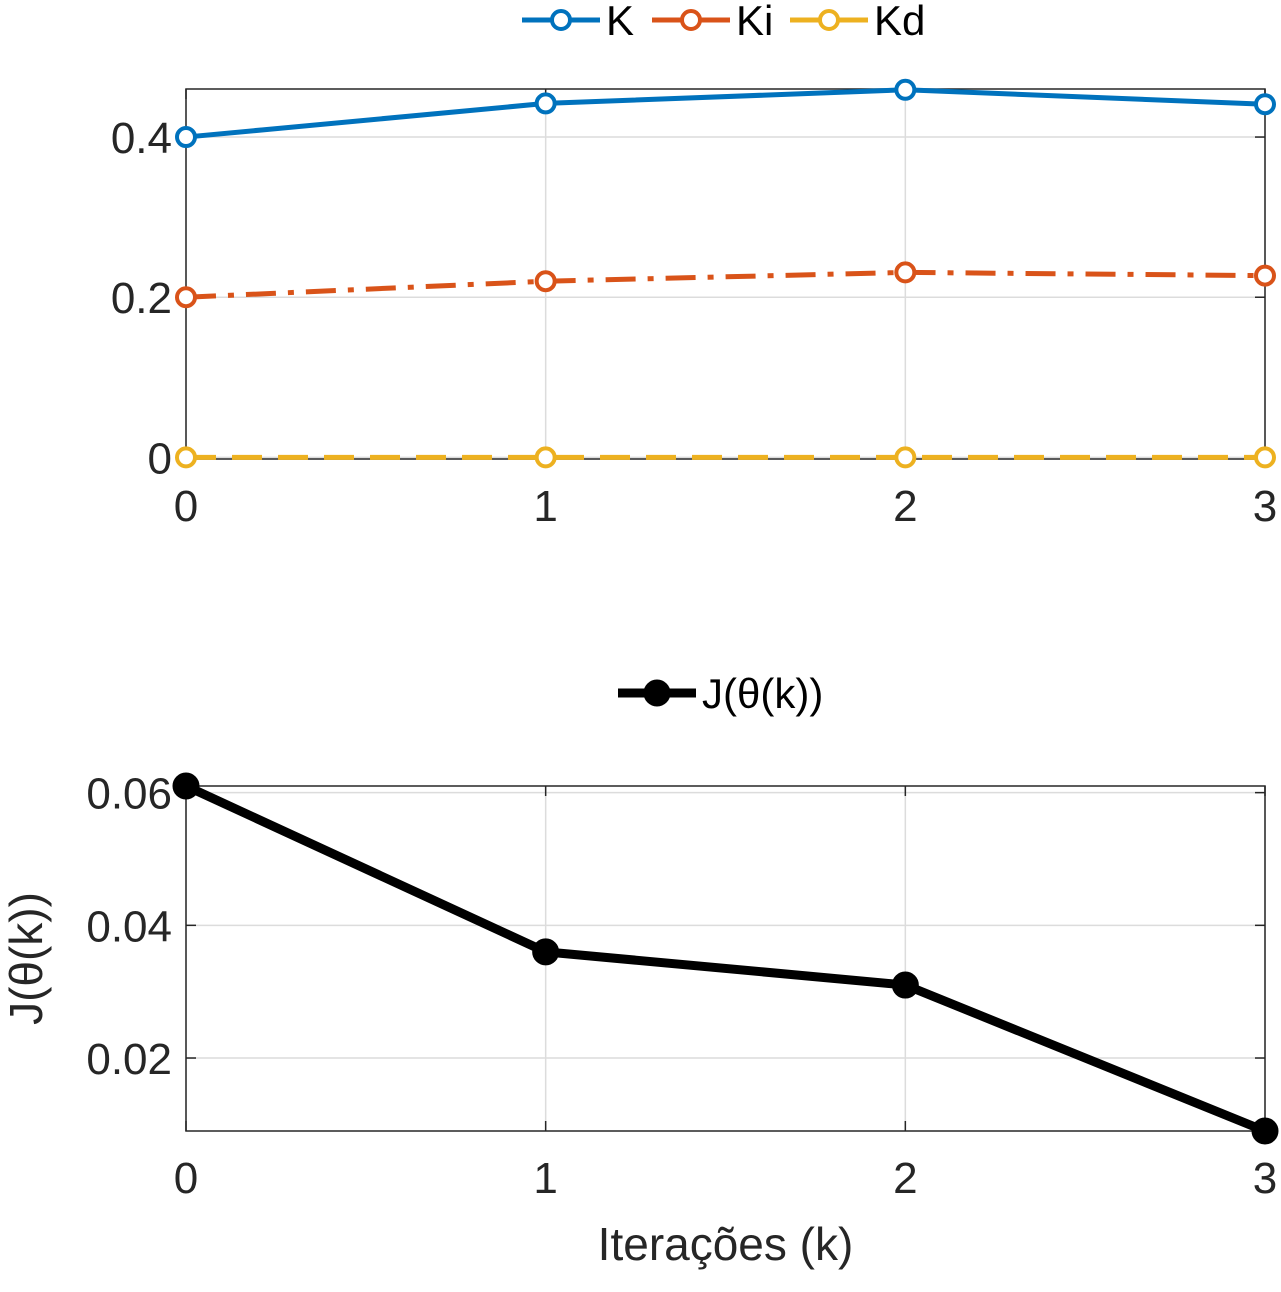 The image size is (1281, 1292). I want to click on y-tick-label: 0, so click(160, 458).